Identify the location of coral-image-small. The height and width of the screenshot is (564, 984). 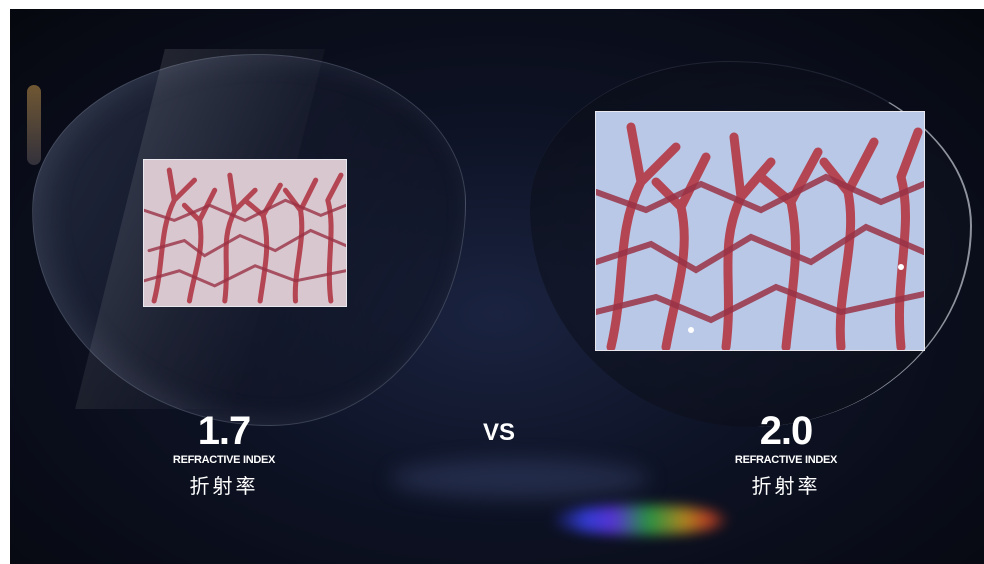
(245, 233).